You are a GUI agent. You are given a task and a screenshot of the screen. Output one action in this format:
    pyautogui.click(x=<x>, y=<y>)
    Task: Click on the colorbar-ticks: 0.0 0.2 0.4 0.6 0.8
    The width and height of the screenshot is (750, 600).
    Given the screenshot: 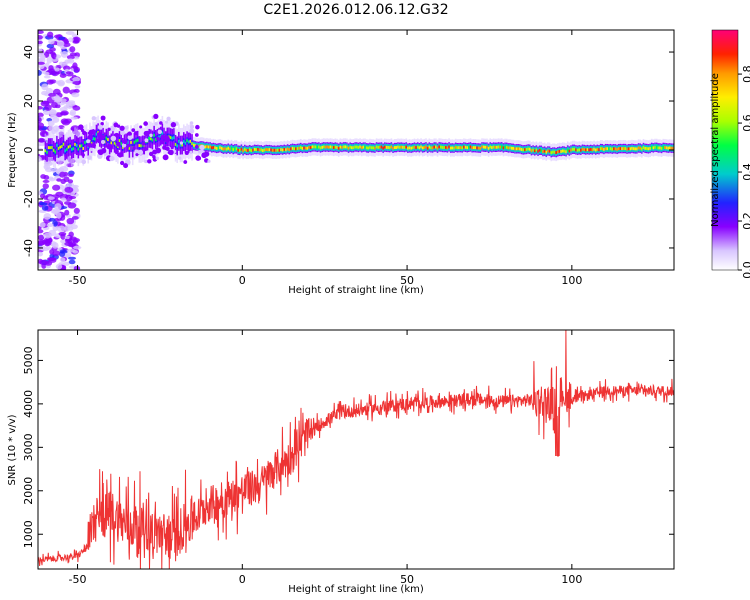 What is the action you would take?
    pyautogui.click(x=744, y=172)
    